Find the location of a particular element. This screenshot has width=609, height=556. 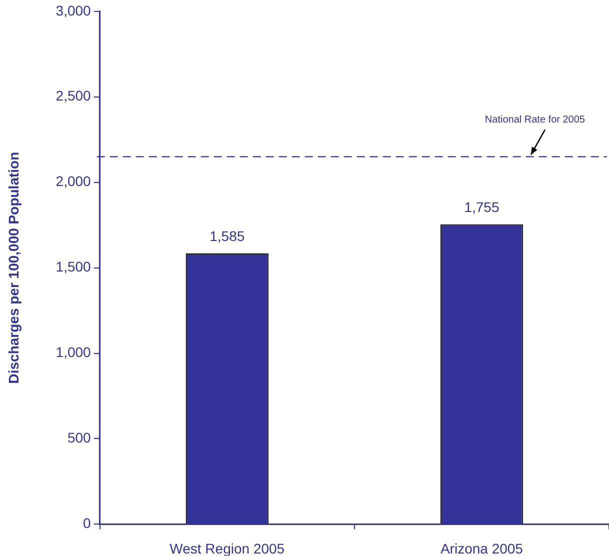

y-tick-label: 1,000 is located at coordinates (74, 352).